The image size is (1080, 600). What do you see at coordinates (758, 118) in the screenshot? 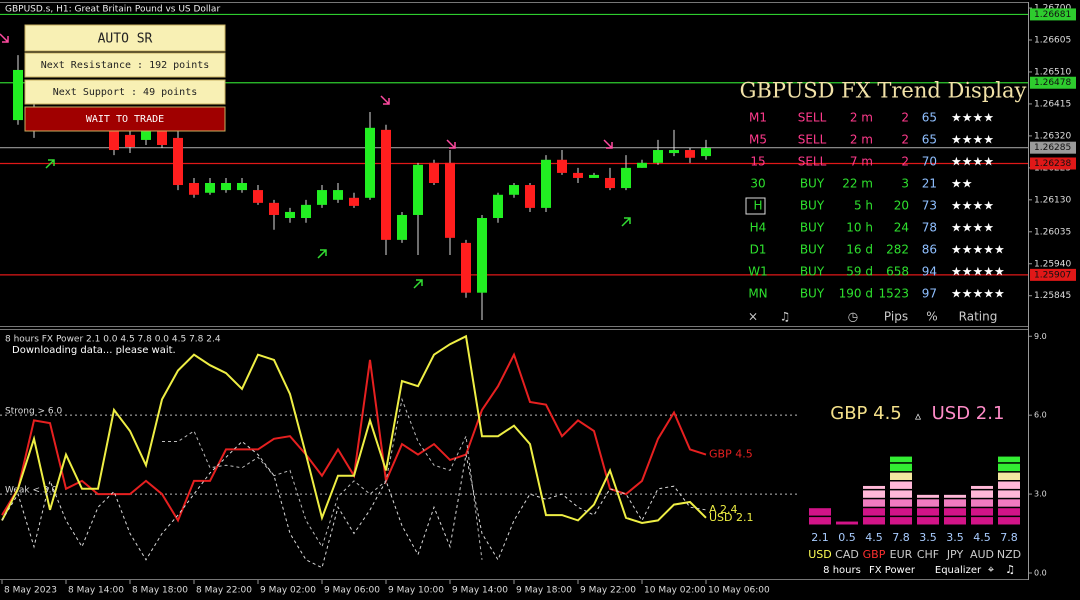
I see `timeframe: M1` at bounding box center [758, 118].